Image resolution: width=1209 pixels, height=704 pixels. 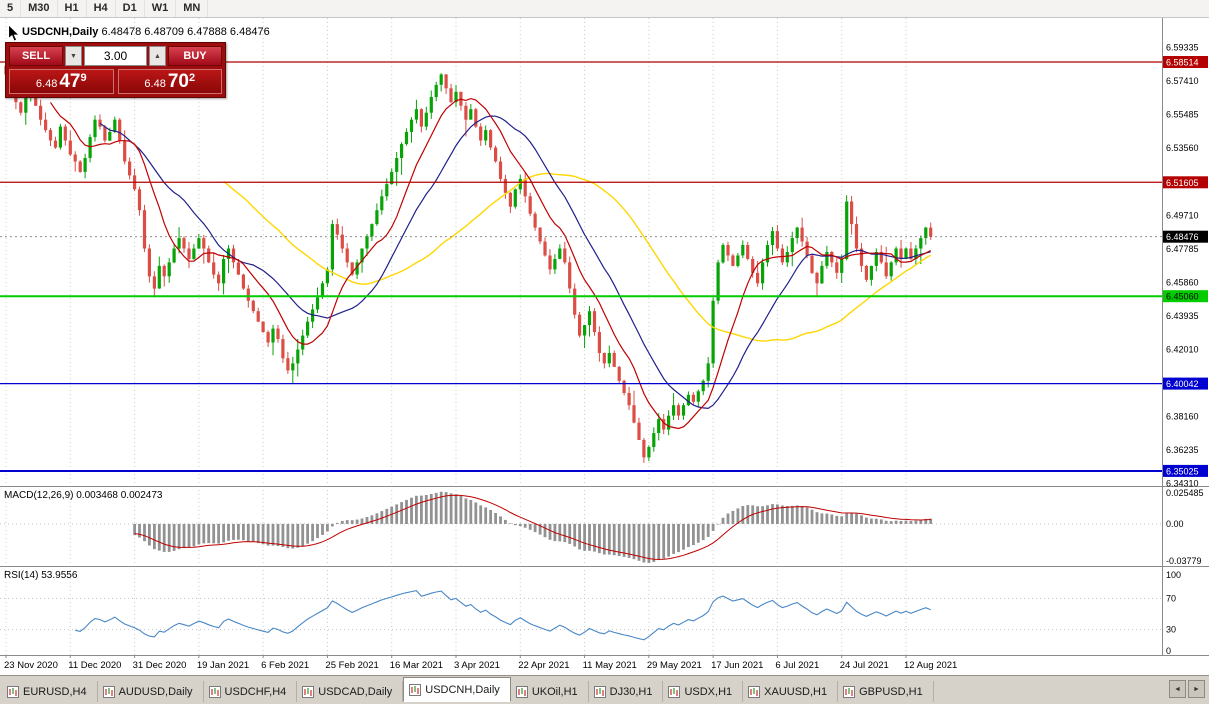 I want to click on one-click-order-row: SELL ▼ ▲ BUY, so click(x=115, y=56).